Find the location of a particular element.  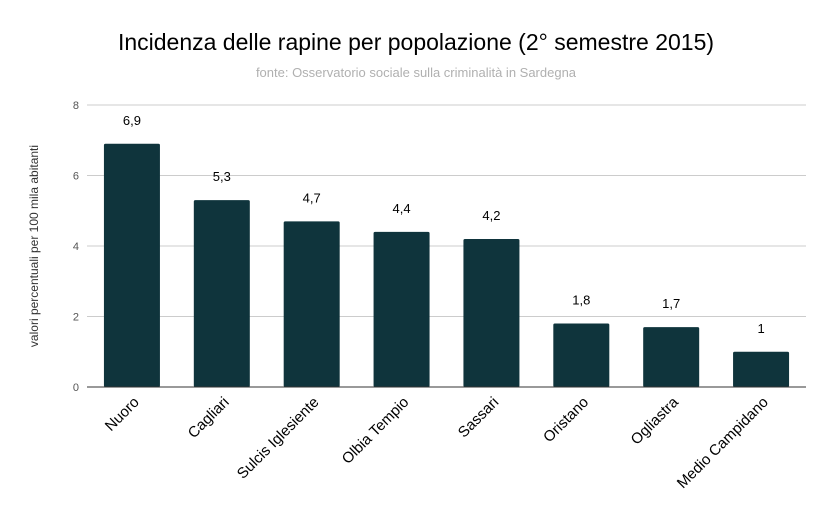

y-tick-label: 6 is located at coordinates (76, 177).